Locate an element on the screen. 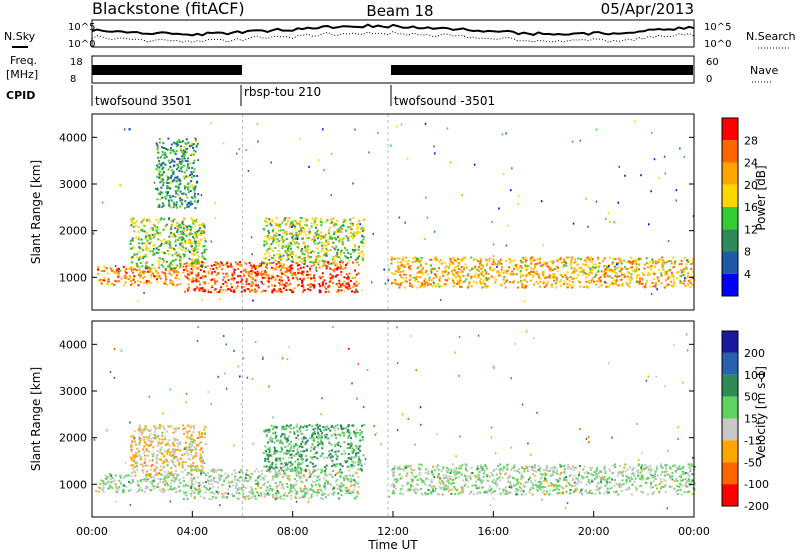  freq-tick-high: 18 is located at coordinates (76, 62).